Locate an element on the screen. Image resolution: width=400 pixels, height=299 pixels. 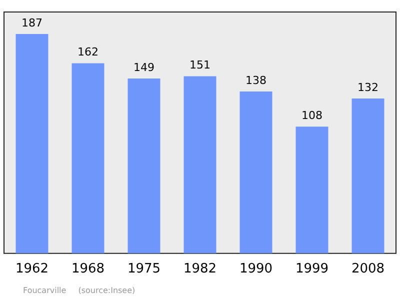
data-label: 132 is located at coordinates (368, 87).